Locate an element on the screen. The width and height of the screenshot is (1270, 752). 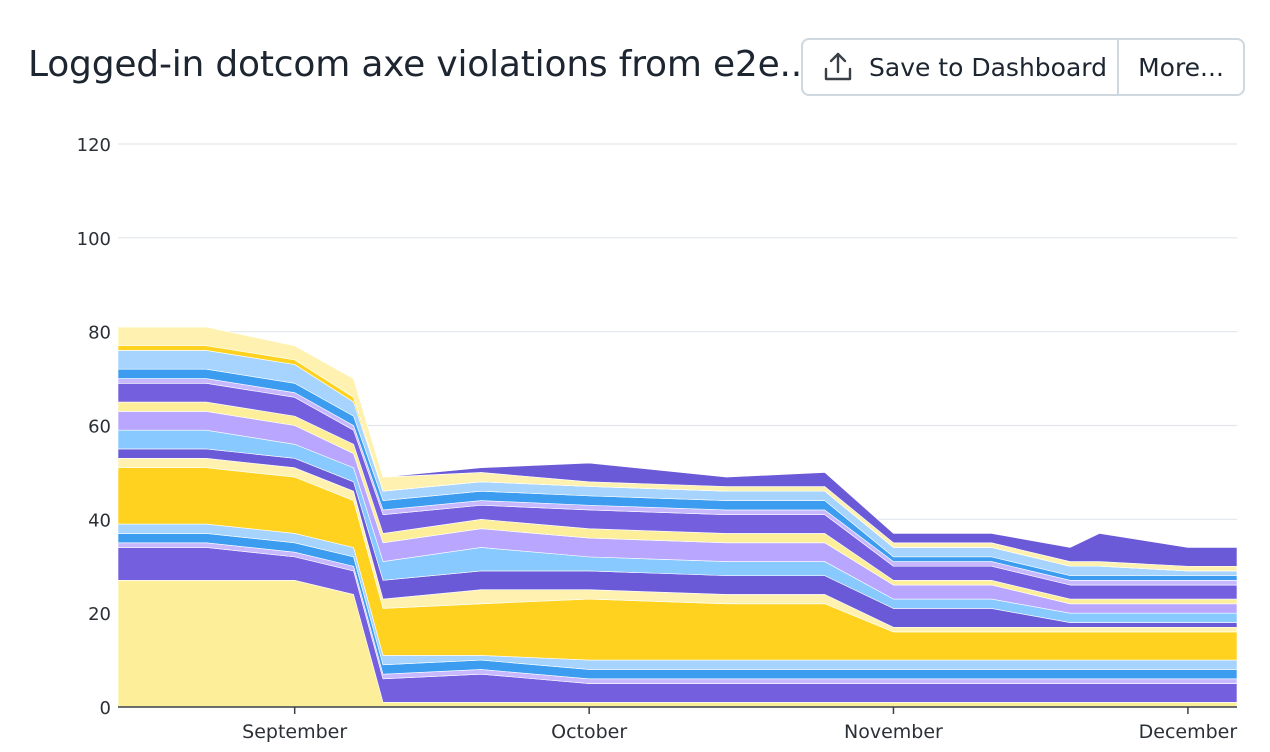
save-to-dashboard-button: Save to Dashboard is located at coordinates (961, 67).